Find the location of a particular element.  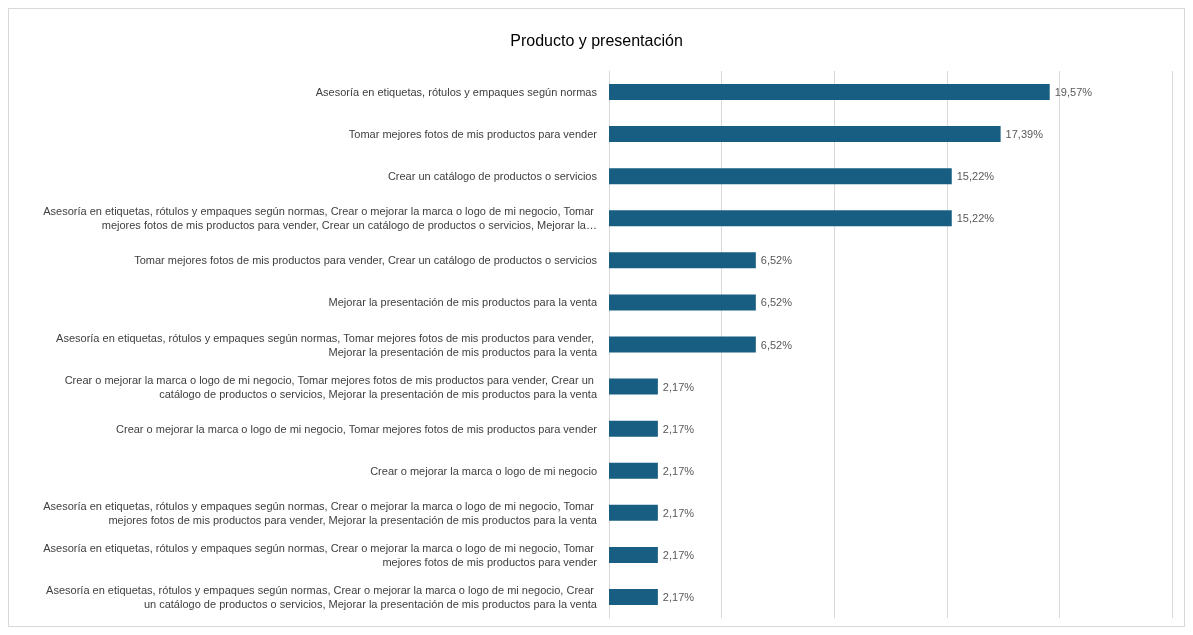

y-tick-label: Asesoría en etiquetas, rótulos y empaques según normas, Tomar mejores fotos de mis productos para vender, Mejorar la presentación de mis productos para la venta is located at coordinates (327, 344).